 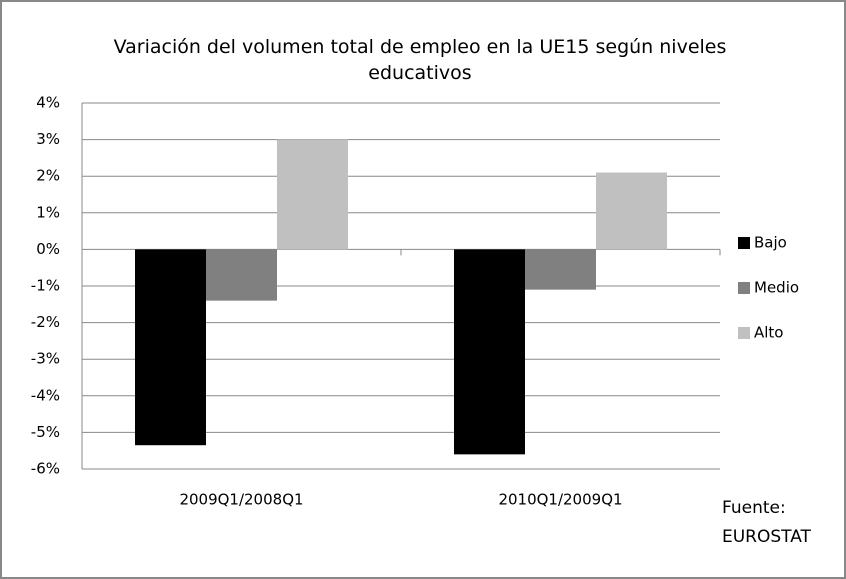 I want to click on legend-label: Bajo, so click(x=770, y=243).